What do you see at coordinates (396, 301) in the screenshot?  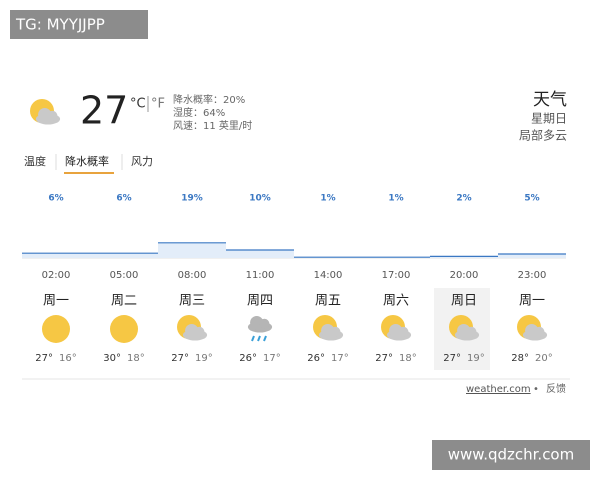 I see `day-name: 周六` at bounding box center [396, 301].